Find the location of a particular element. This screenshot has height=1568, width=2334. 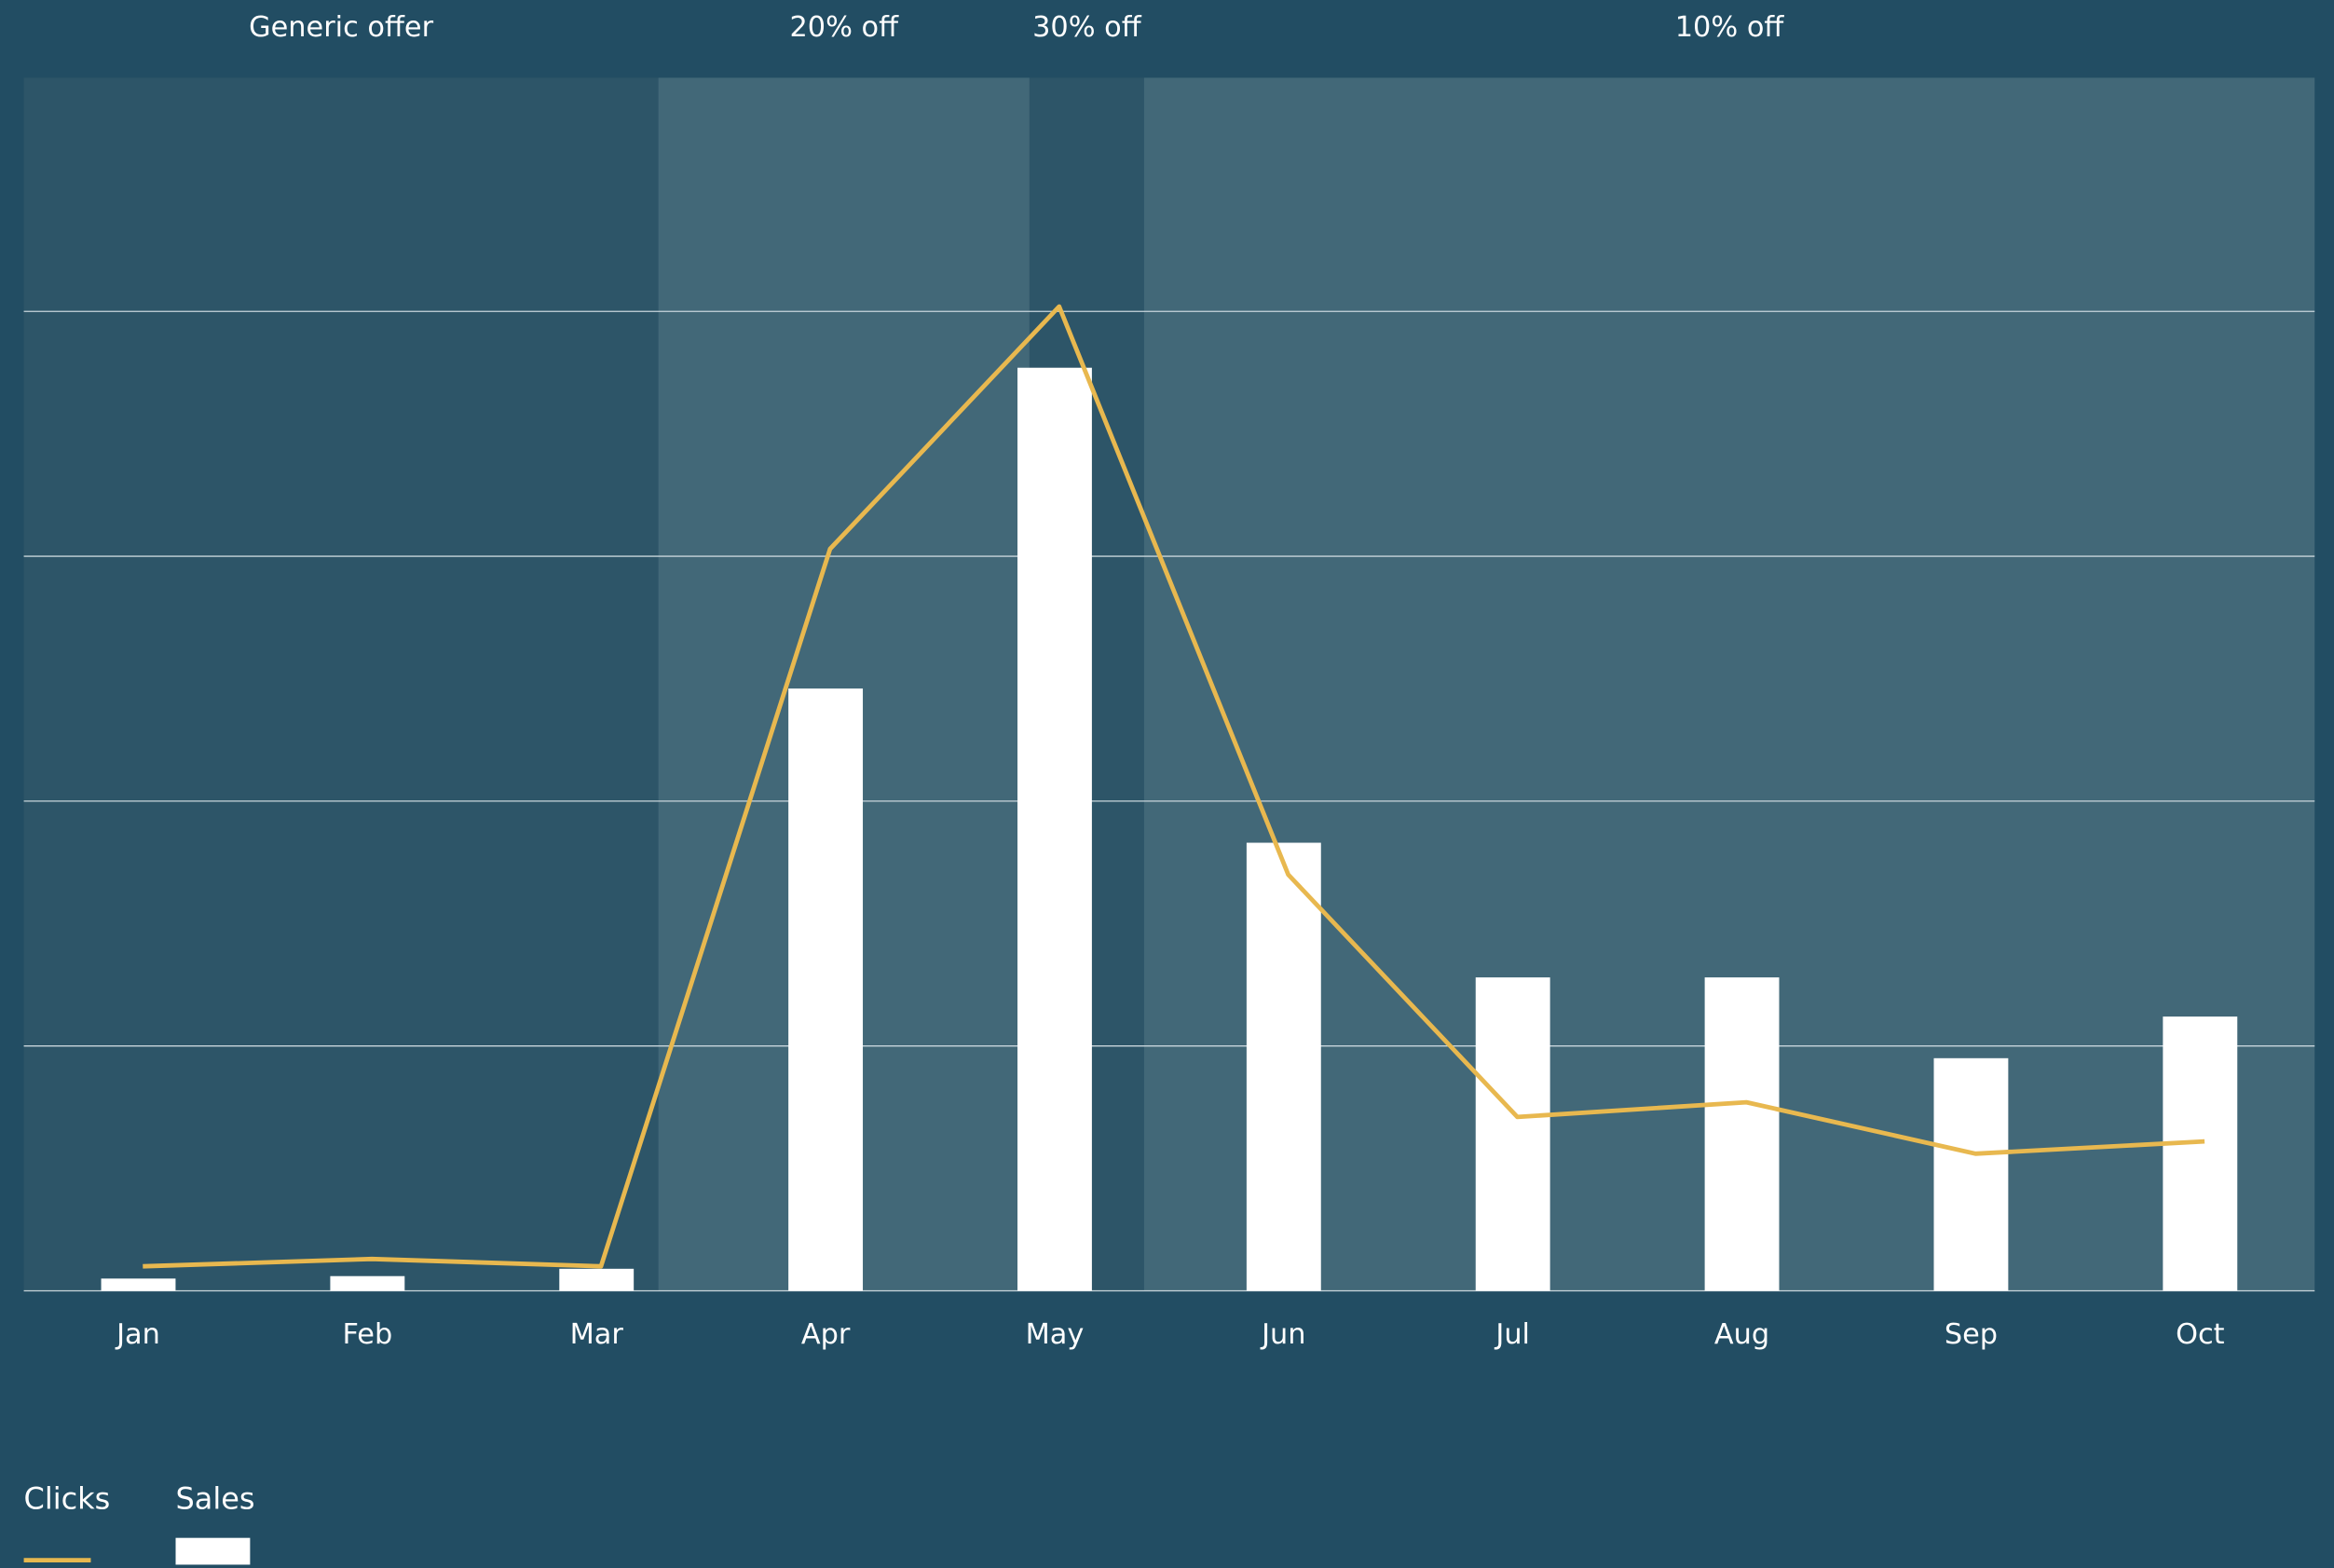

legend-swatch is located at coordinates (213, 1551).